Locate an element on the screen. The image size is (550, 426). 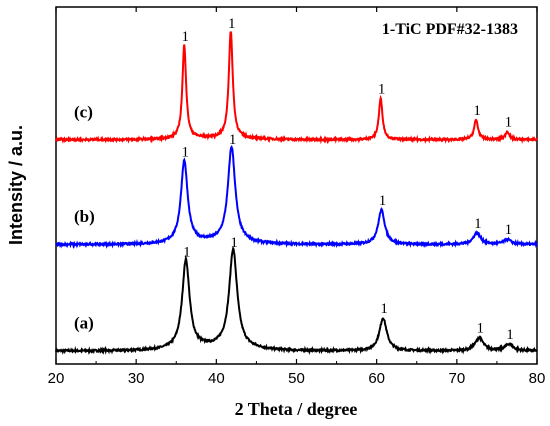
series-labels: (a) (b) (c) is located at coordinates (84, 217).